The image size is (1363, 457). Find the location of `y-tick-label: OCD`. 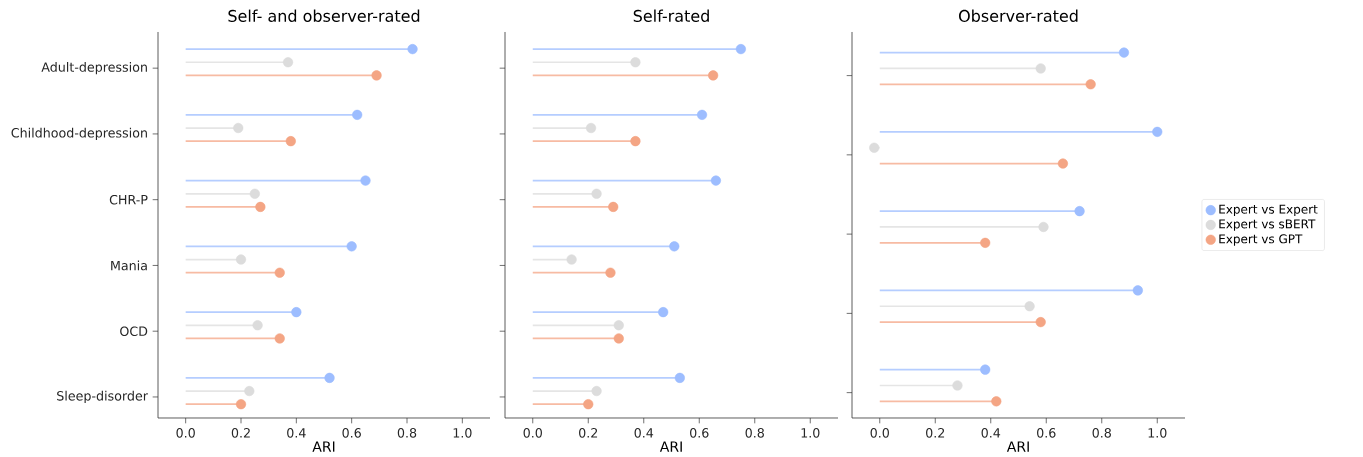

y-tick-label: OCD is located at coordinates (134, 331).